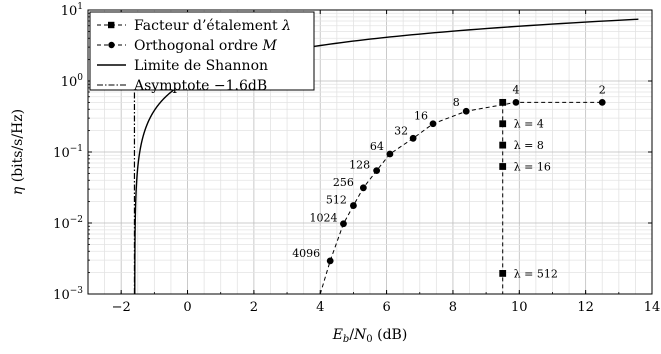 This screenshot has height=354, width=661. I want to click on orthogonal-point-label: 128, so click(359, 165).